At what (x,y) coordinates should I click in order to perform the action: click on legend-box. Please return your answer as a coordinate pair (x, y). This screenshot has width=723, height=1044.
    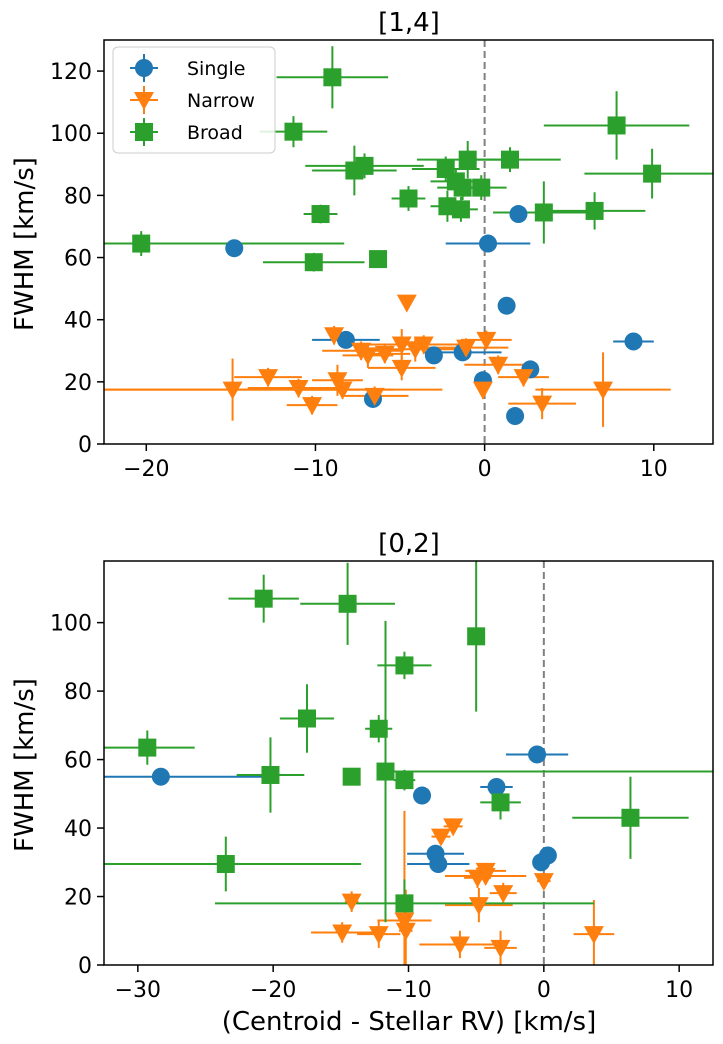
    Looking at the image, I should click on (194, 100).